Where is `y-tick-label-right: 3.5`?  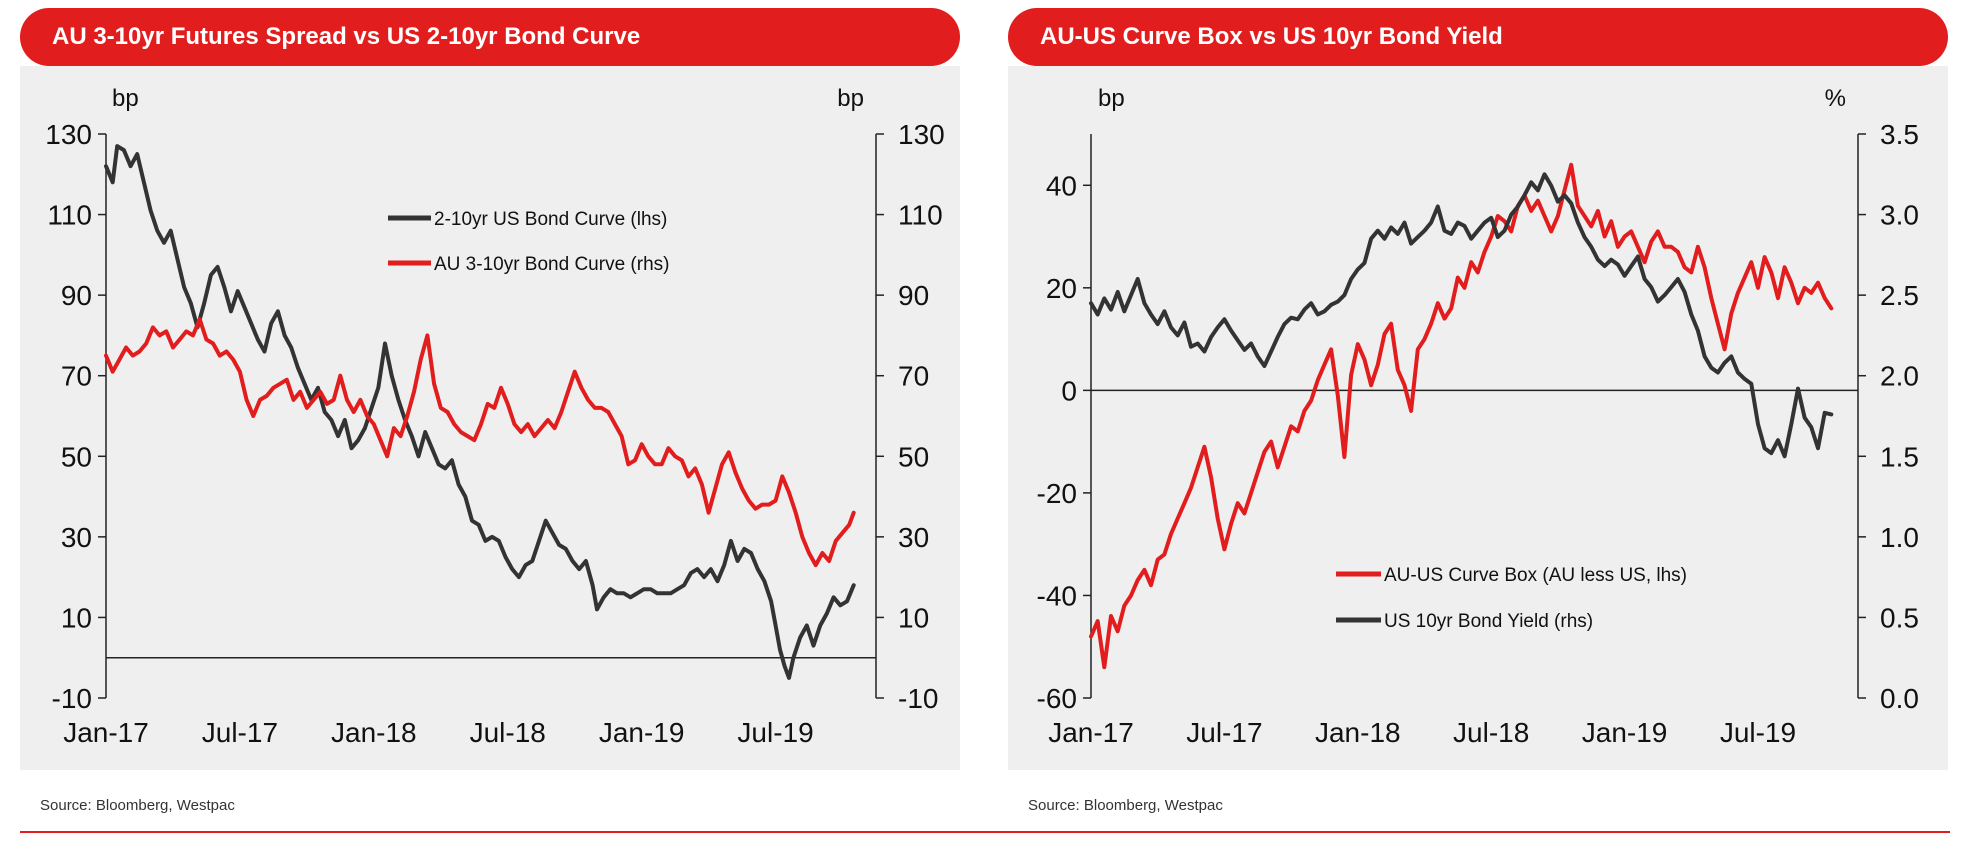
y-tick-label-right: 3.5 is located at coordinates (1899, 134).